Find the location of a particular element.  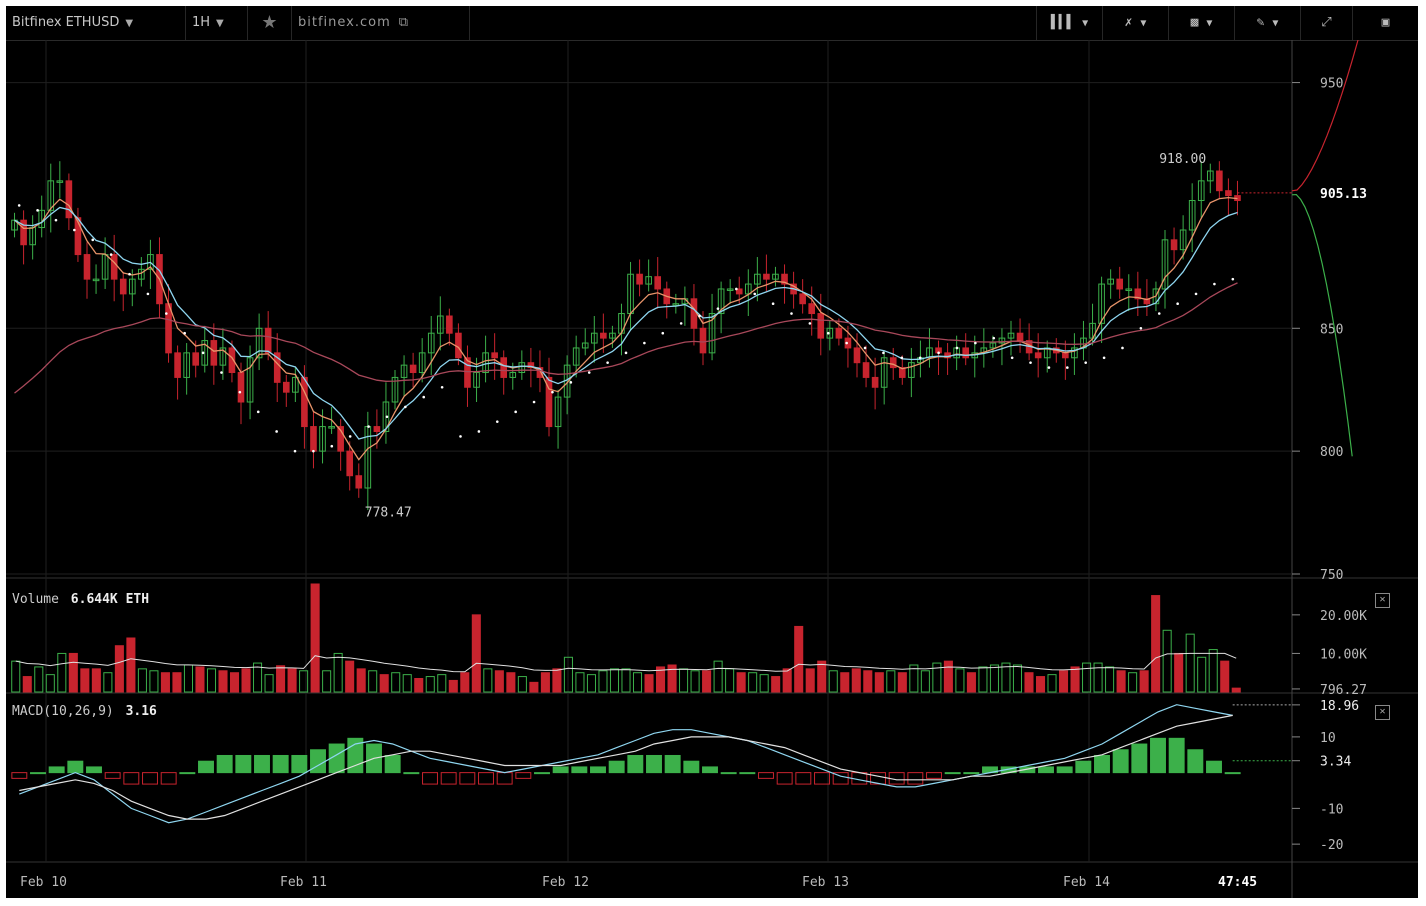

ema-slow-line is located at coordinates (626, 338).